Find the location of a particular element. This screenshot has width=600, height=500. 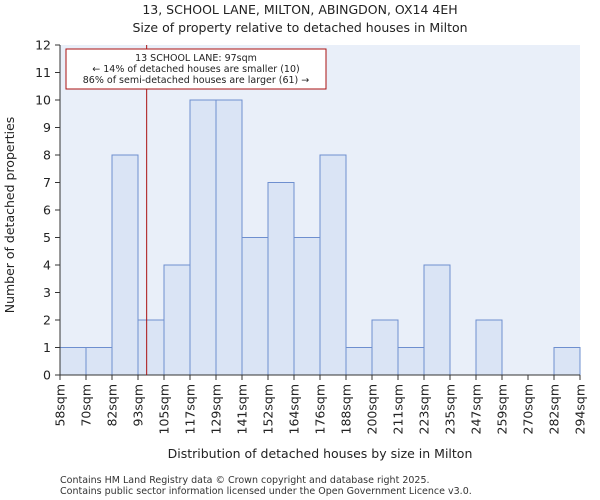

x-tick-label: 129sqm is located at coordinates (216, 409).